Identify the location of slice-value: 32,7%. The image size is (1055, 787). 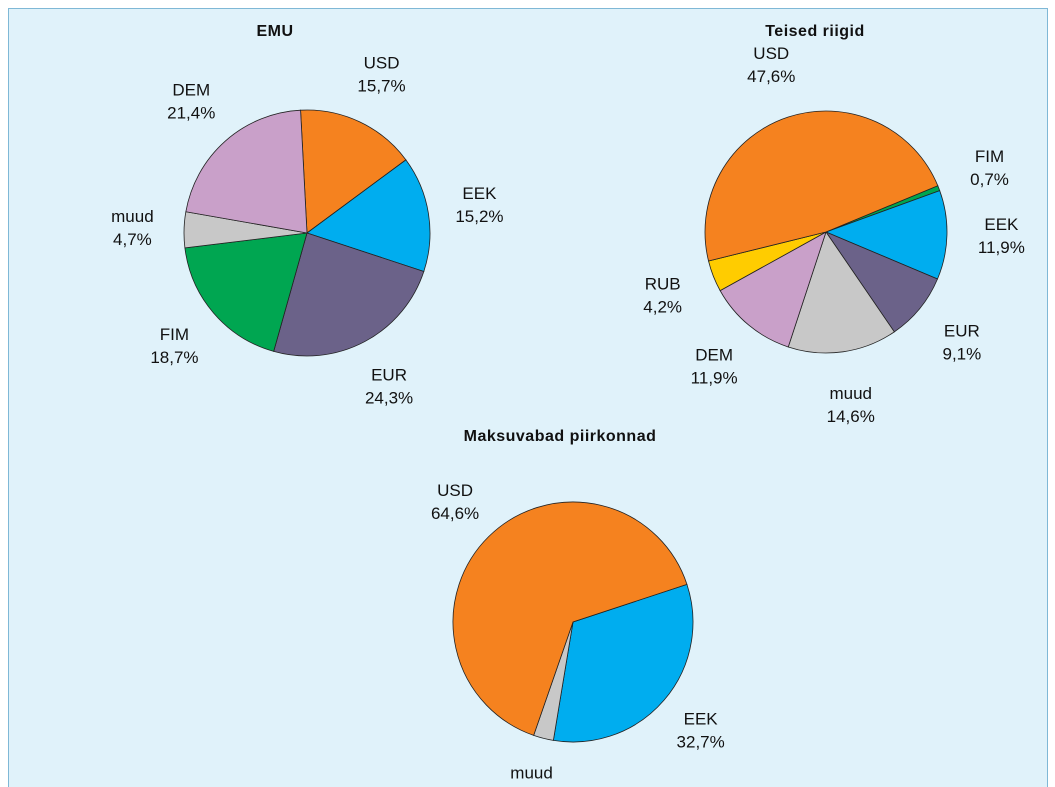
(701, 742).